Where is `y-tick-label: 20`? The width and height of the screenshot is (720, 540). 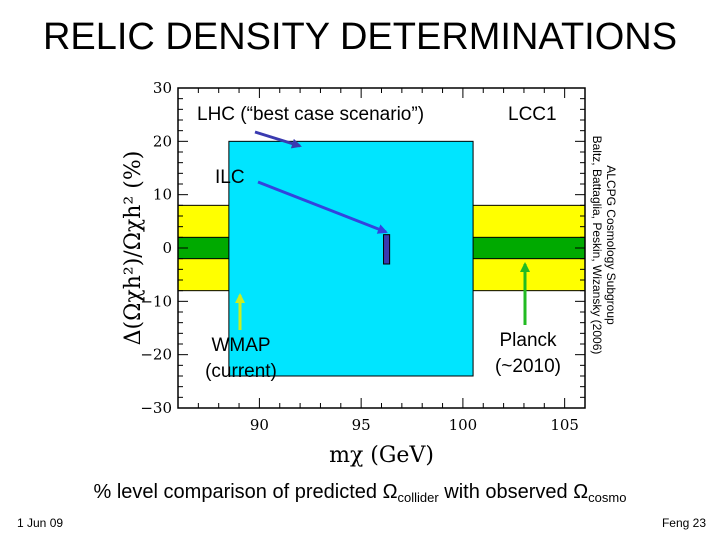 y-tick-label: 20 is located at coordinates (162, 141).